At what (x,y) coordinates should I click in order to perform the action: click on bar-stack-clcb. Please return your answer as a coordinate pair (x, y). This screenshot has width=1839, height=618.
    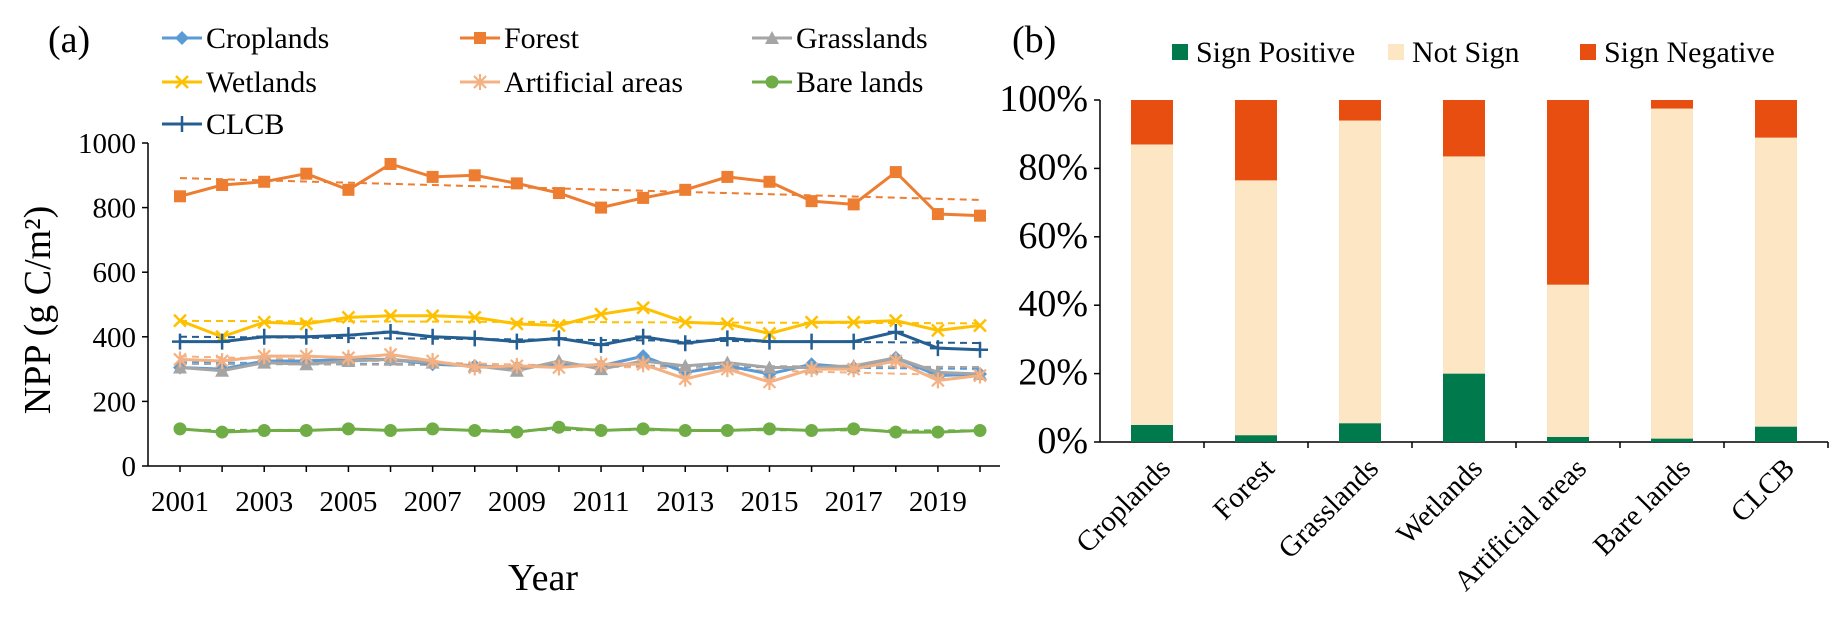
    Looking at the image, I should click on (1776, 271).